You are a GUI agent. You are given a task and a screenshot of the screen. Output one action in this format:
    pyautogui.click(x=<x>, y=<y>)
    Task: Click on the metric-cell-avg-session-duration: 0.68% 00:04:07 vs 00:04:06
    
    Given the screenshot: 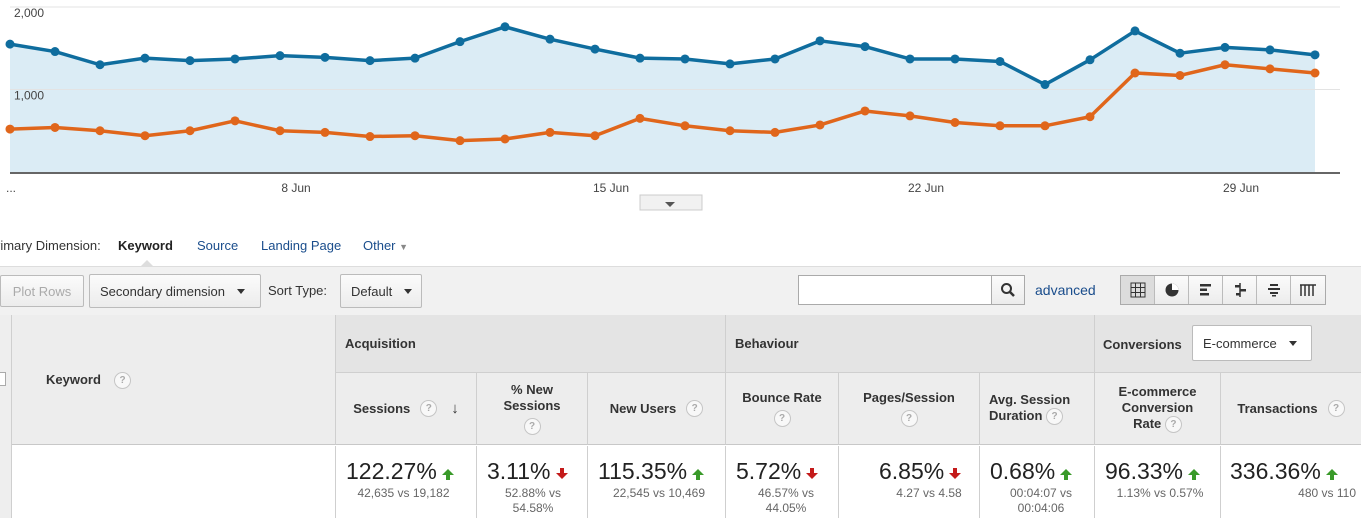 What is the action you would take?
    pyautogui.click(x=1037, y=482)
    